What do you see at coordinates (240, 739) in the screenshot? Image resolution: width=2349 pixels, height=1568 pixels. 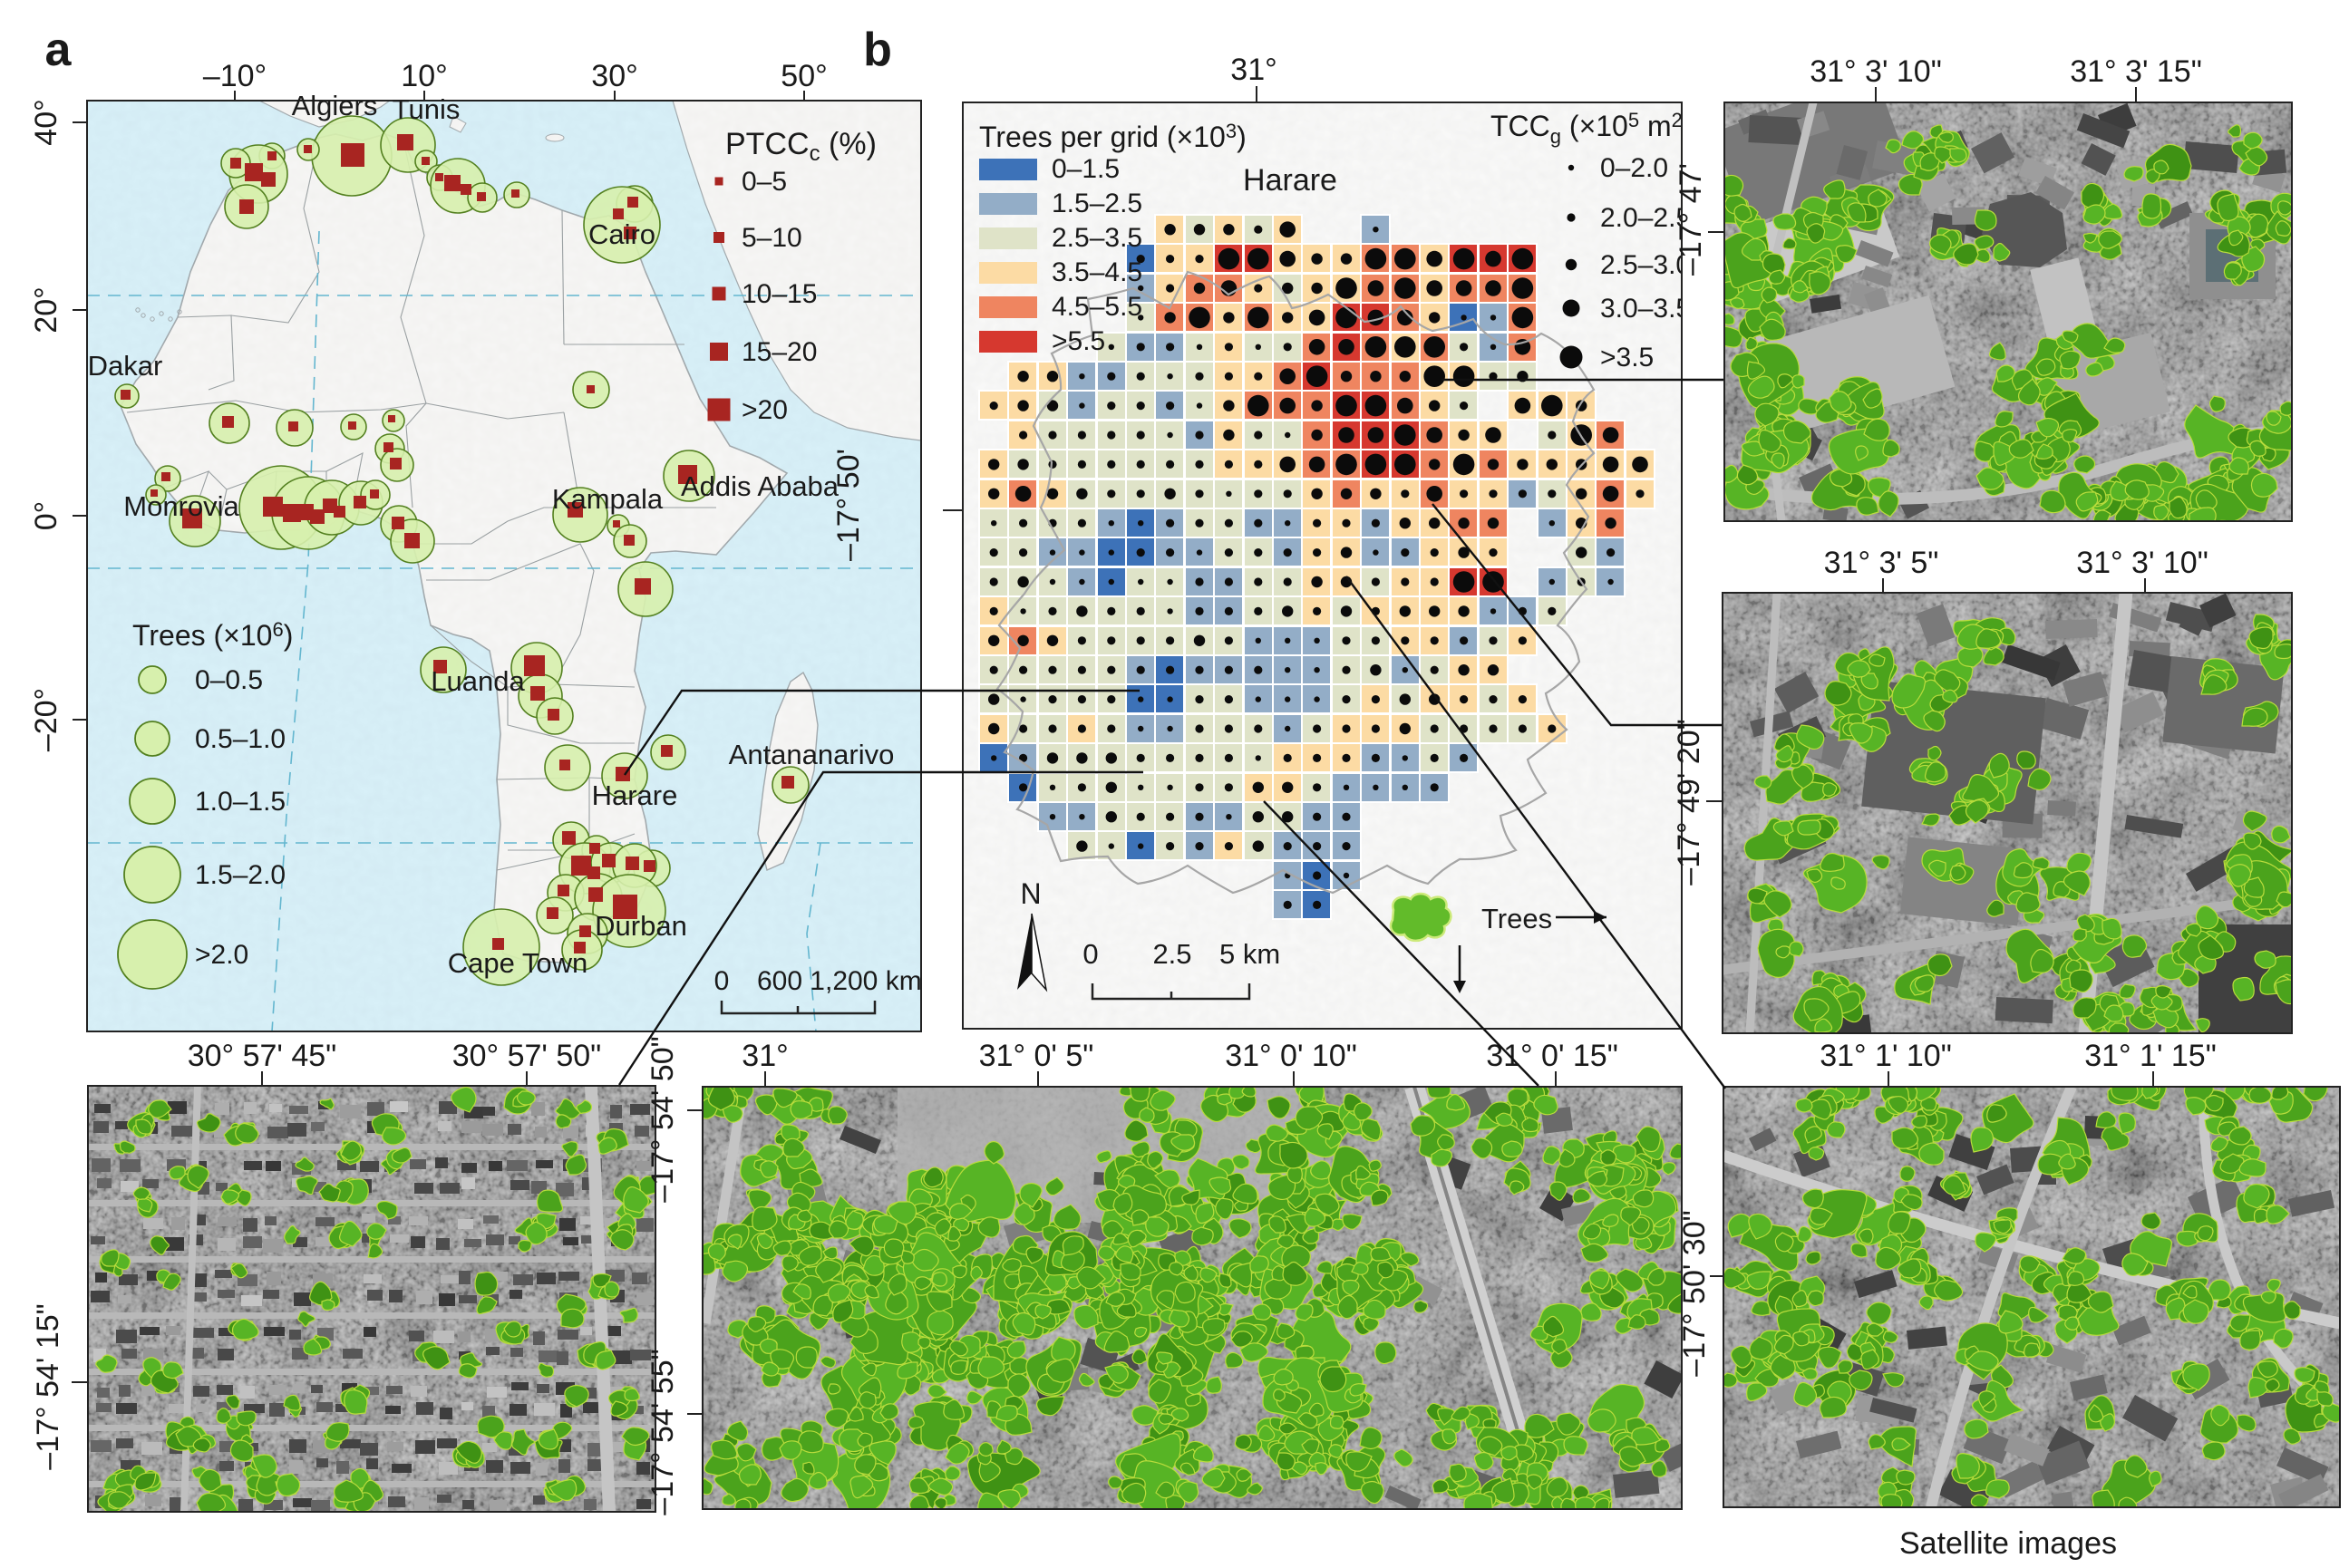 I see `svg-text: 0.5–1.0` at bounding box center [240, 739].